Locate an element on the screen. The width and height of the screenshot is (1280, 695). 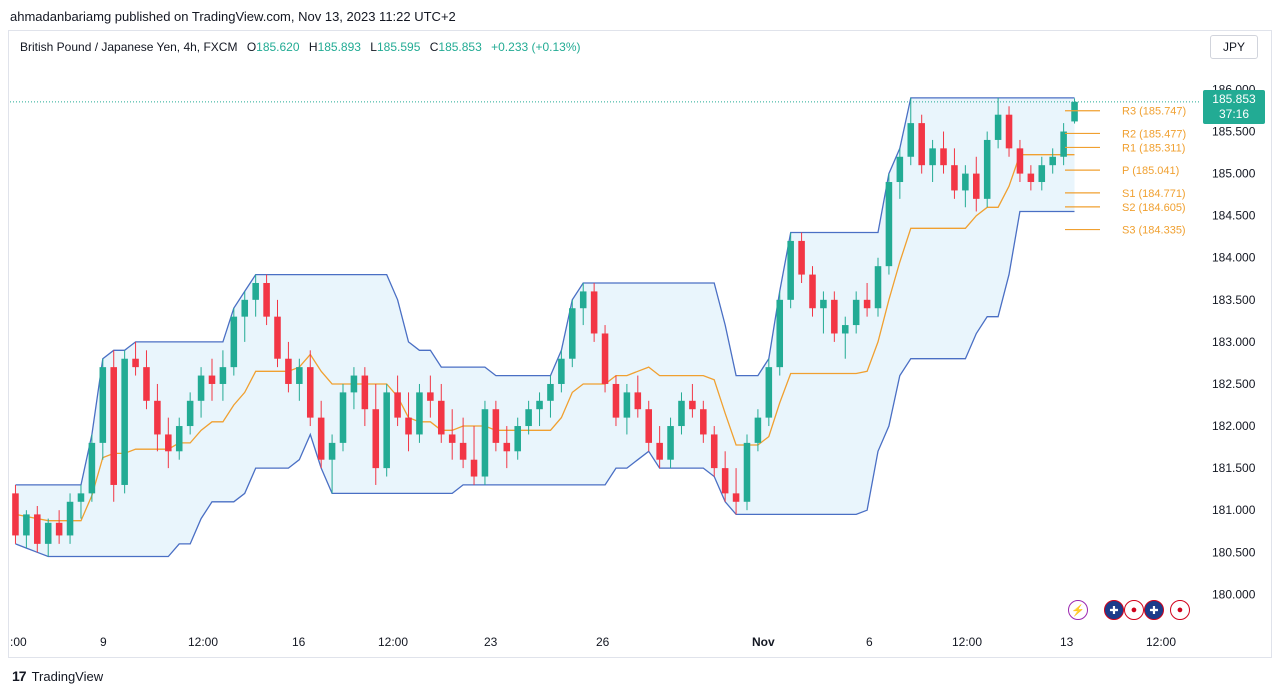
y-tick-label: 182.000 is located at coordinates (1234, 426).